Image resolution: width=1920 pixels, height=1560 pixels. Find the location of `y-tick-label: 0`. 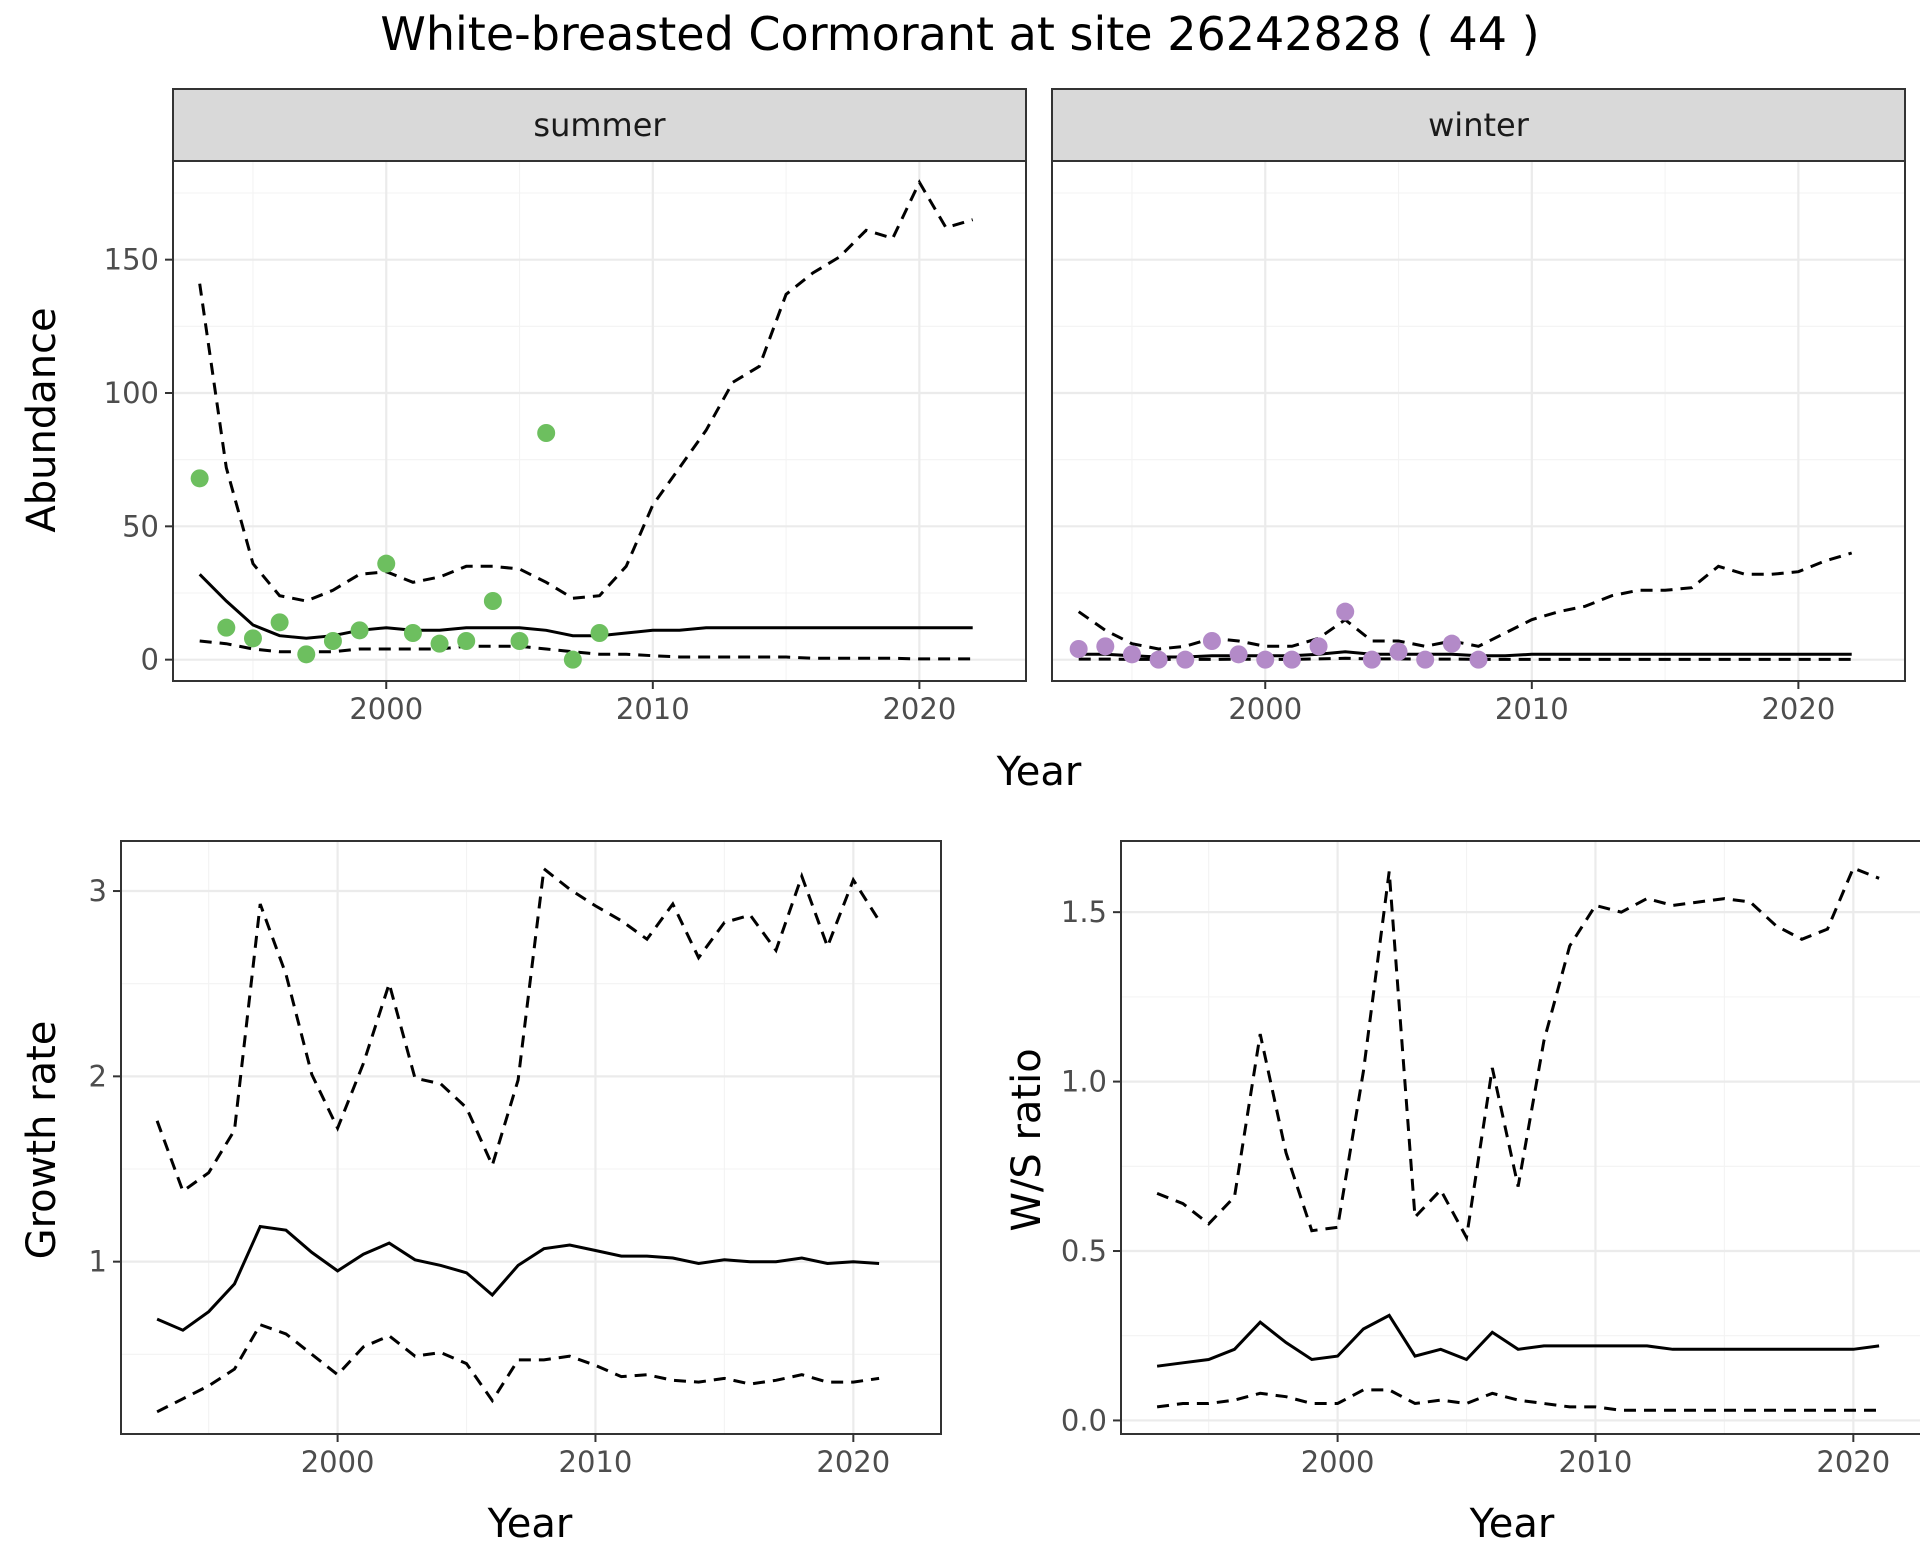

y-tick-label: 0 is located at coordinates (150, 660).